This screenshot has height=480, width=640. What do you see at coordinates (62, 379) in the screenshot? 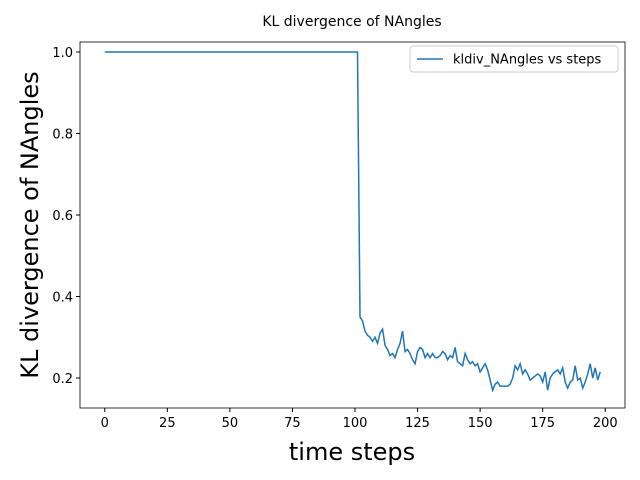
I see `y-tick-label: 0.2` at bounding box center [62, 379].